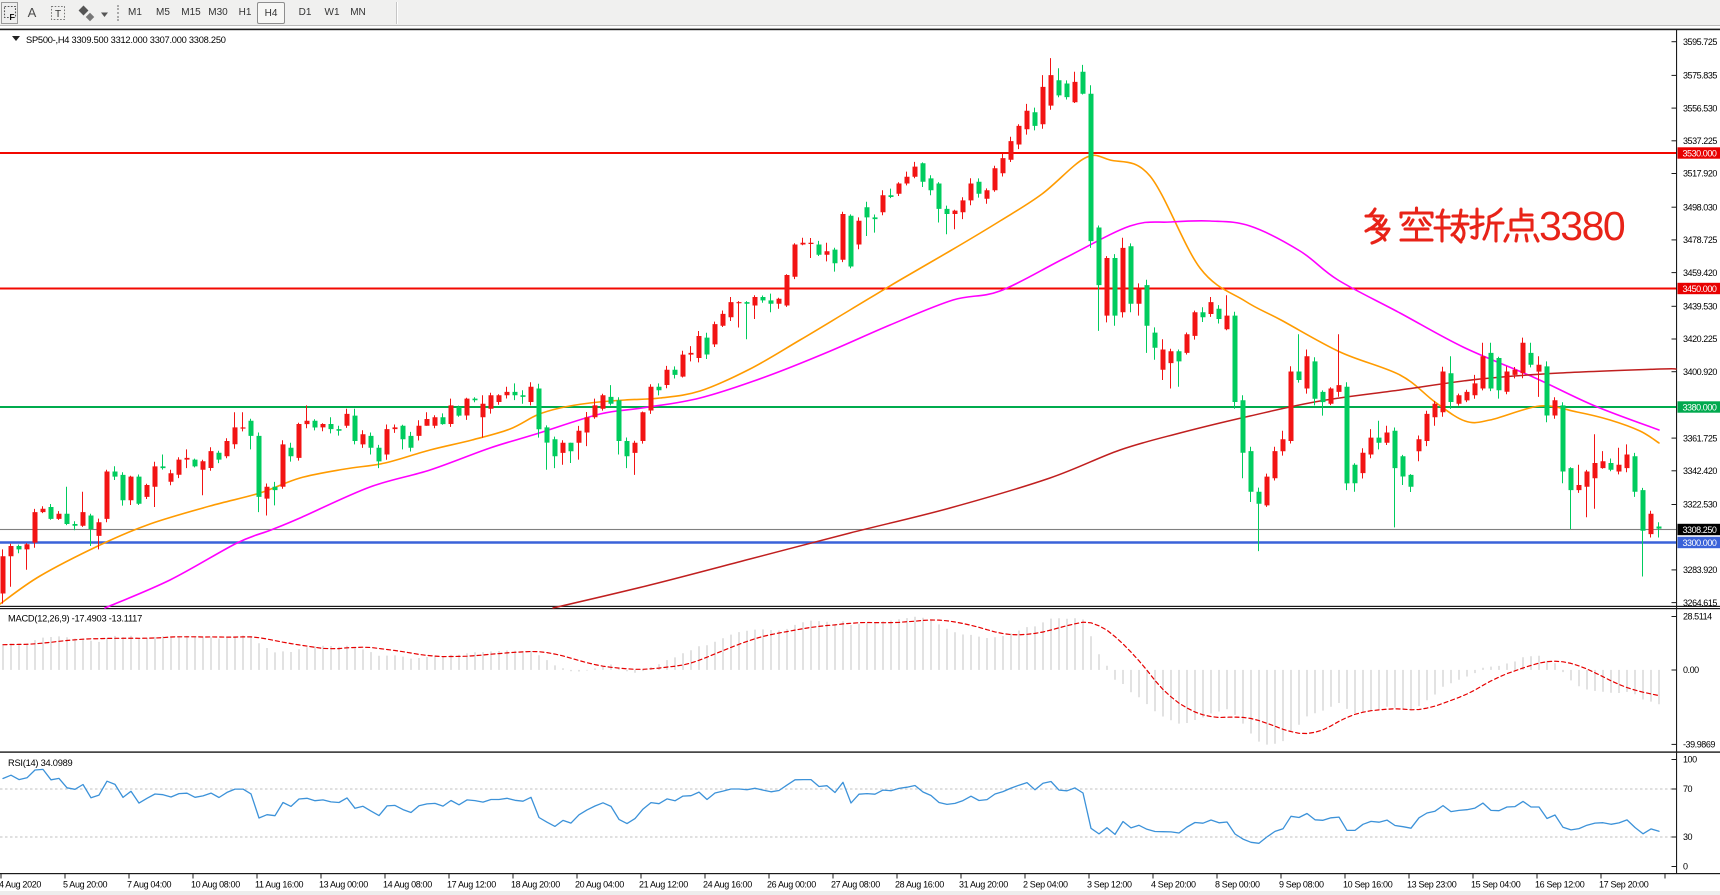 This screenshot has height=895, width=1720. I want to click on svg-text: 20 Aug 04:00, so click(599, 885).